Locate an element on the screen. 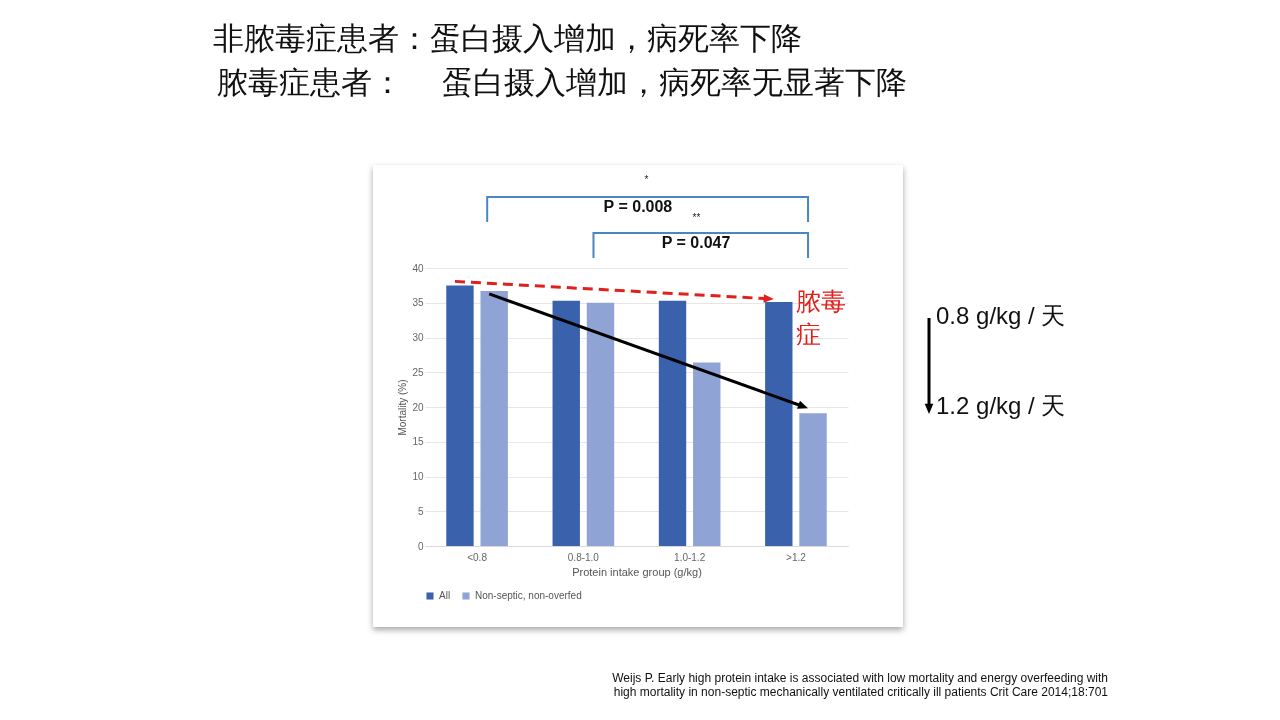  annotation: 脓毒症 is located at coordinates (822, 319).